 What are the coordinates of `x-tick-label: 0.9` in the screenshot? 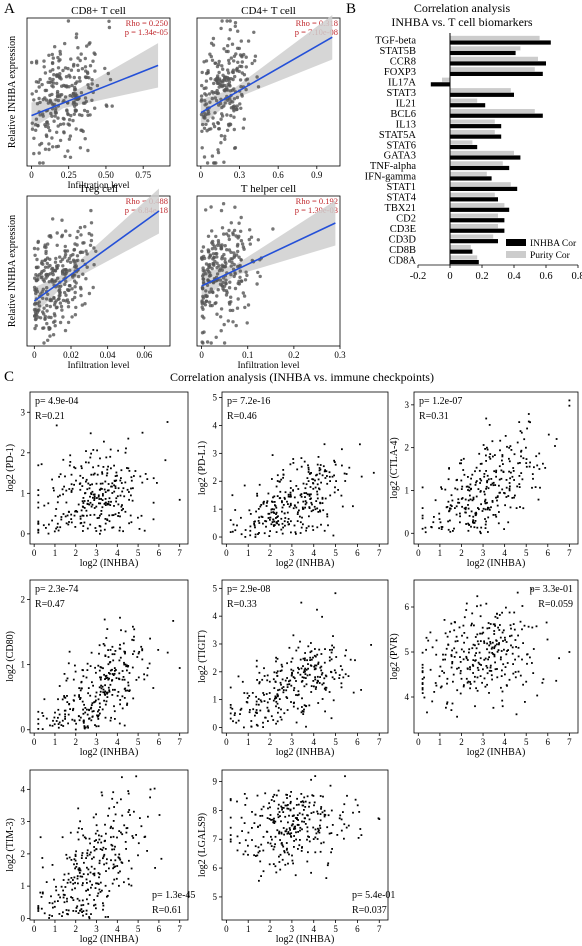 It's located at (317, 175).